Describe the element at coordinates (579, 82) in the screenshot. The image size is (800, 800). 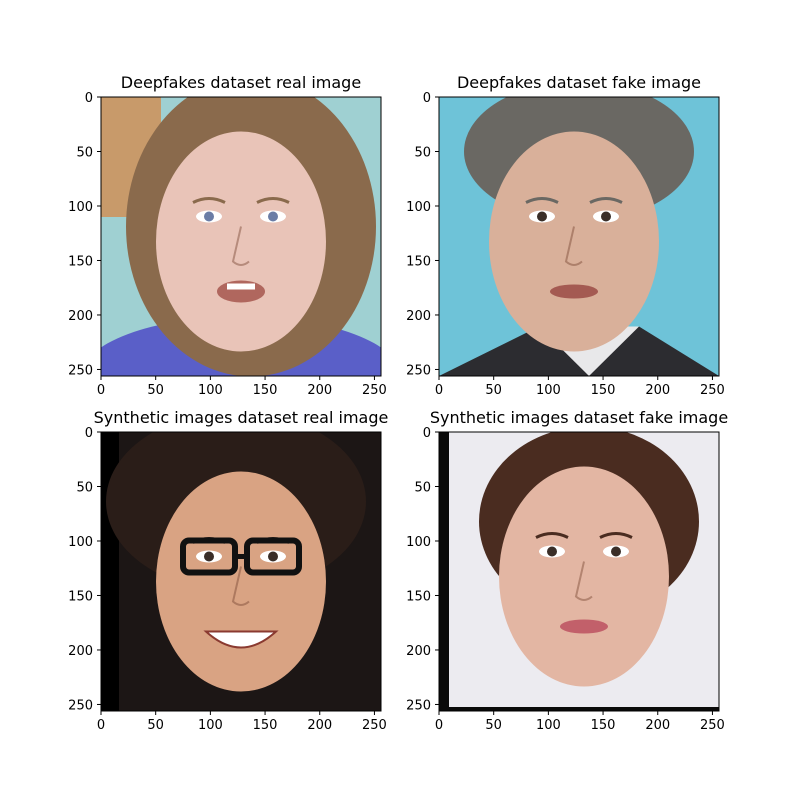
I see `subplot-title: Deepfakes dataset fake image` at that location.